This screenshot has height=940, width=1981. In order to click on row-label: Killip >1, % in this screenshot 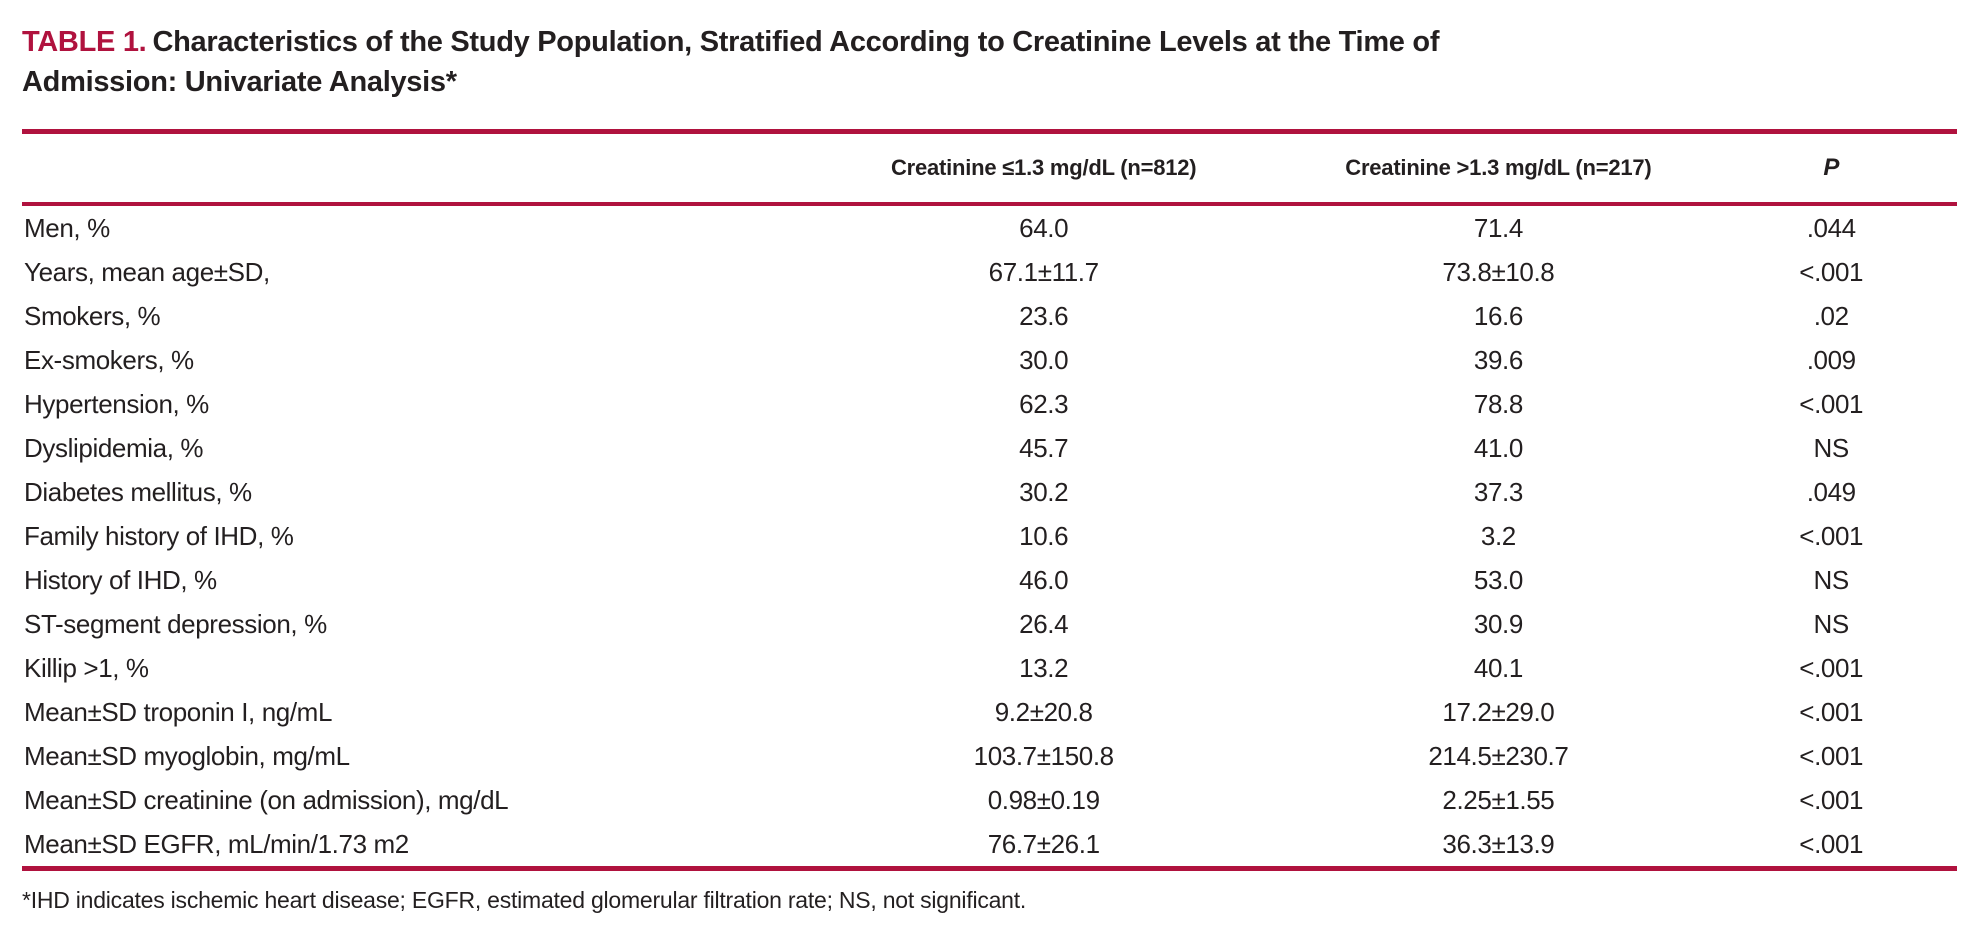, I will do `click(86, 667)`.